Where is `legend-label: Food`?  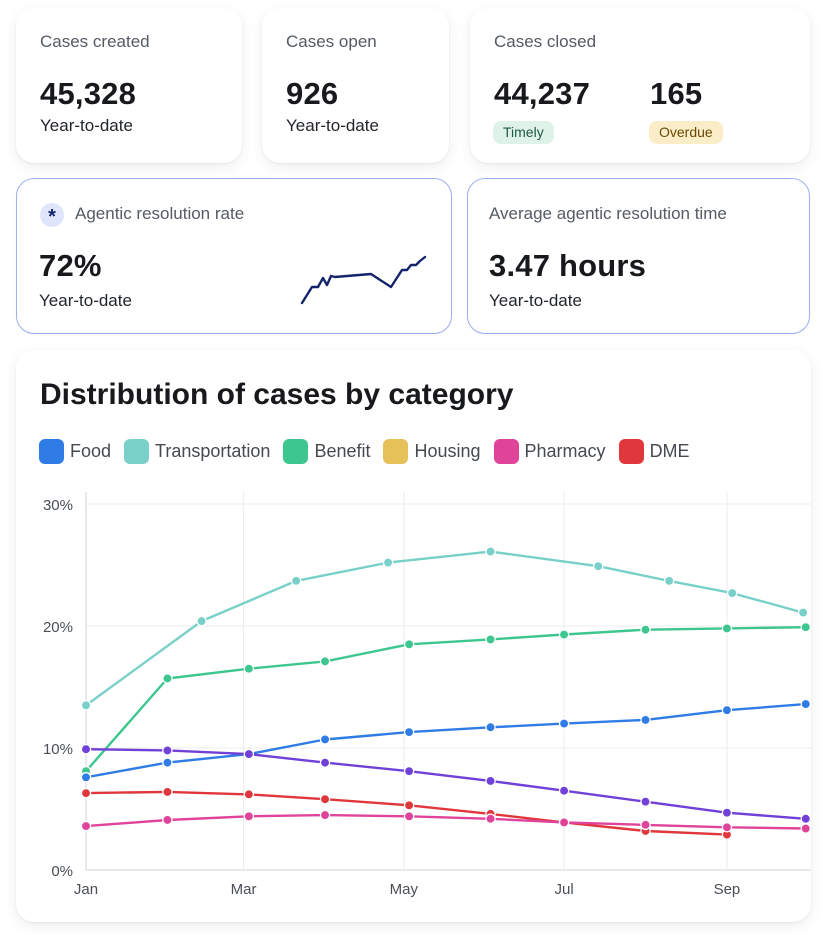
legend-label: Food is located at coordinates (91, 451).